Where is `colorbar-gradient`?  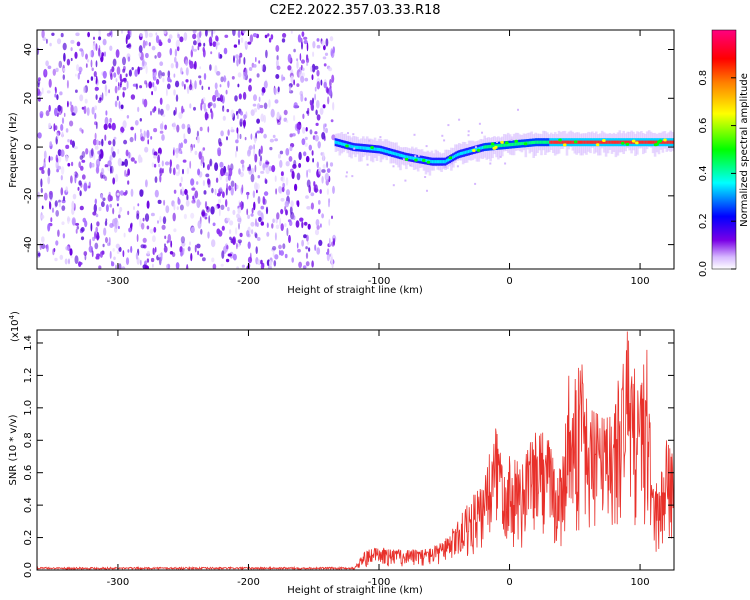 colorbar-gradient is located at coordinates (724, 149).